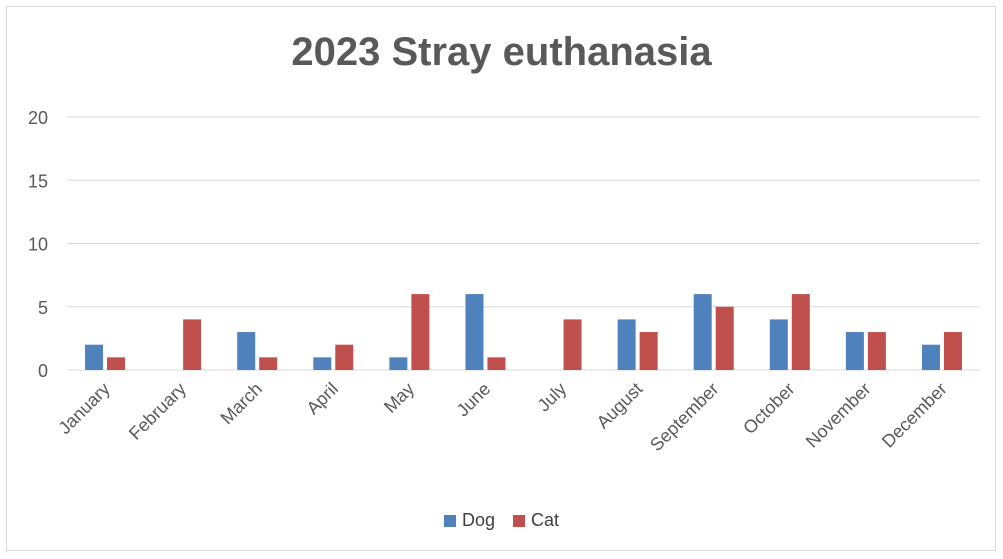  Describe the element at coordinates (43, 308) in the screenshot. I see `y-tick-label: 5` at that location.